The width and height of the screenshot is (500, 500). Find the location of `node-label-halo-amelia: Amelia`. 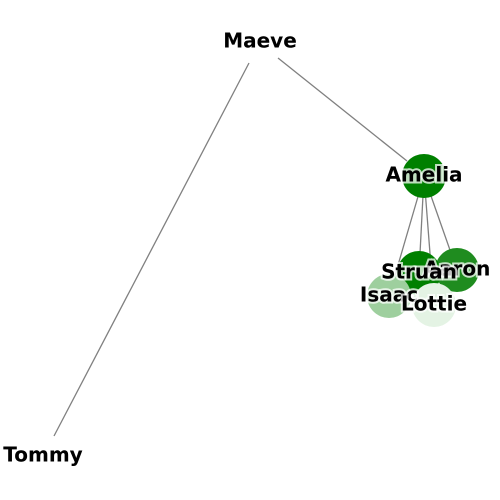

node-label-halo-amelia: Amelia is located at coordinates (423, 175).